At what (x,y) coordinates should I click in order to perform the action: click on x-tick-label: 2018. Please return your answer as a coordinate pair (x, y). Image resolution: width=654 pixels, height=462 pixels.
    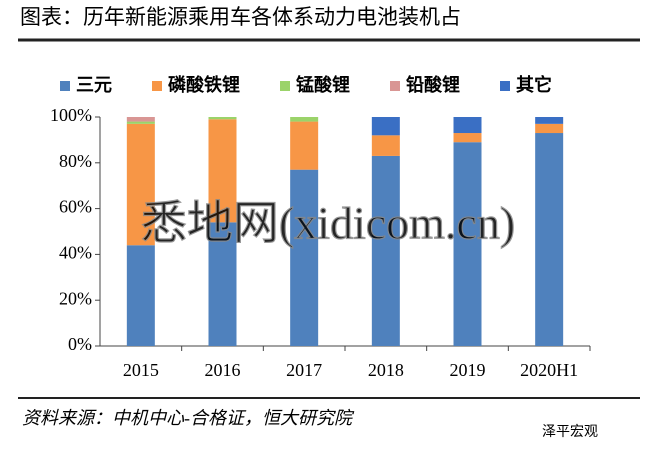
    Looking at the image, I should click on (386, 370).